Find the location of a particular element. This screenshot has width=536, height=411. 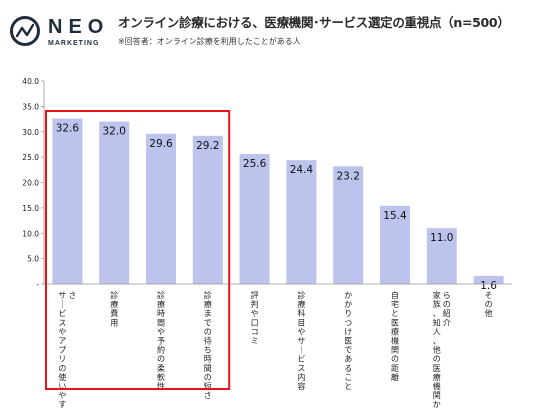

category-label-7: かかりつけ医であること is located at coordinates (348, 341).